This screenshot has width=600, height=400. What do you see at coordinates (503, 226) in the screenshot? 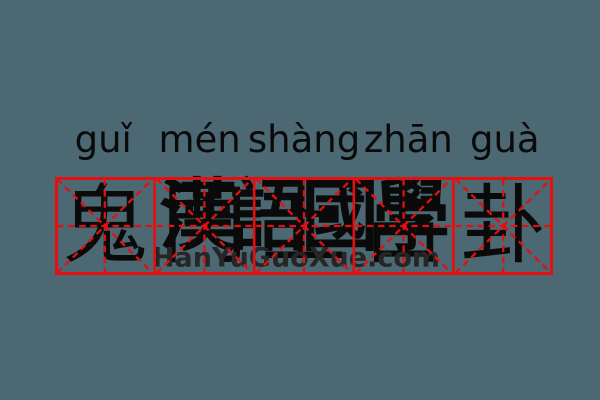
I see `hanzi-character: 卦` at bounding box center [503, 226].